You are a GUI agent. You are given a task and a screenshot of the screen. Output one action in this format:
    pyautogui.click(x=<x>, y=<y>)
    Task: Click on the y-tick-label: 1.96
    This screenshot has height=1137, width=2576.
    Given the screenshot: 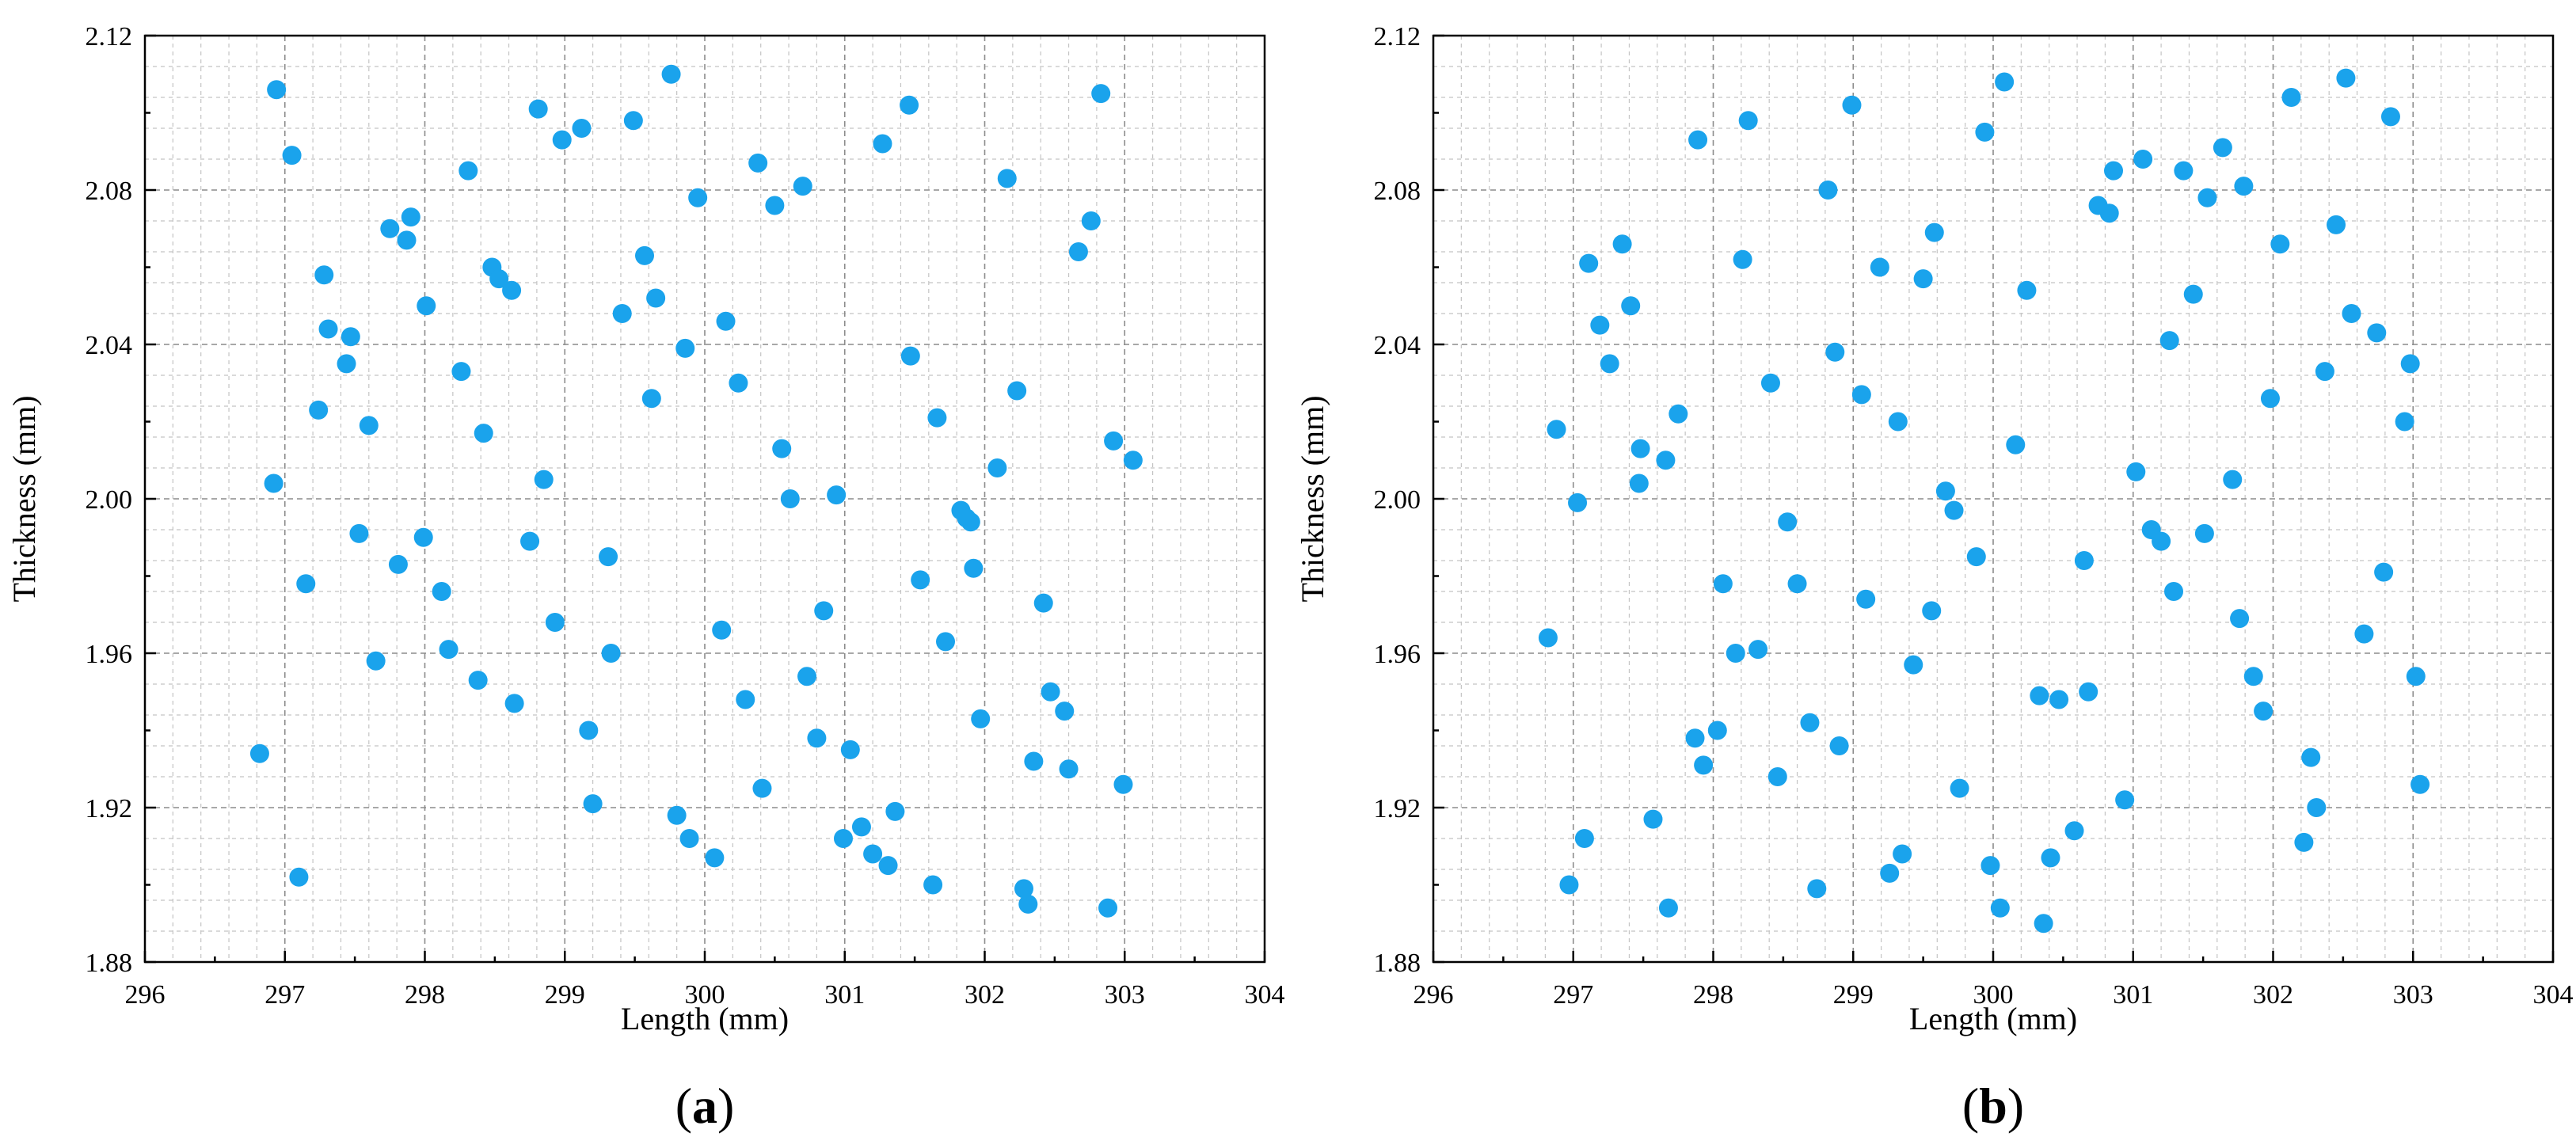 What is the action you would take?
    pyautogui.click(x=109, y=655)
    